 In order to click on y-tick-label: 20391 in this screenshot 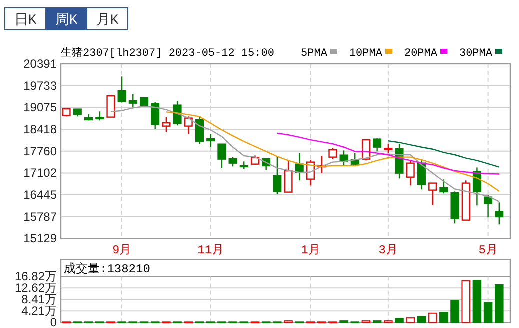, I will do `click(41, 64)`.